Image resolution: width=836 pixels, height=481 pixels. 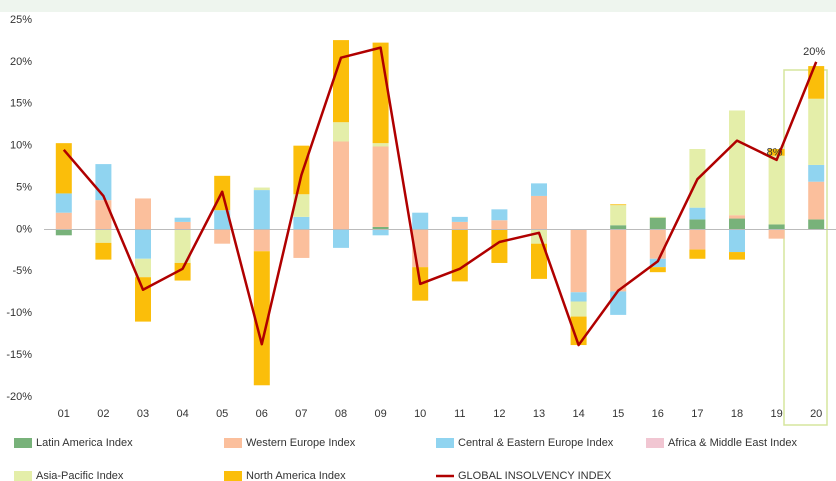 I want to click on y-tick-label: 10%, so click(x=21, y=146).